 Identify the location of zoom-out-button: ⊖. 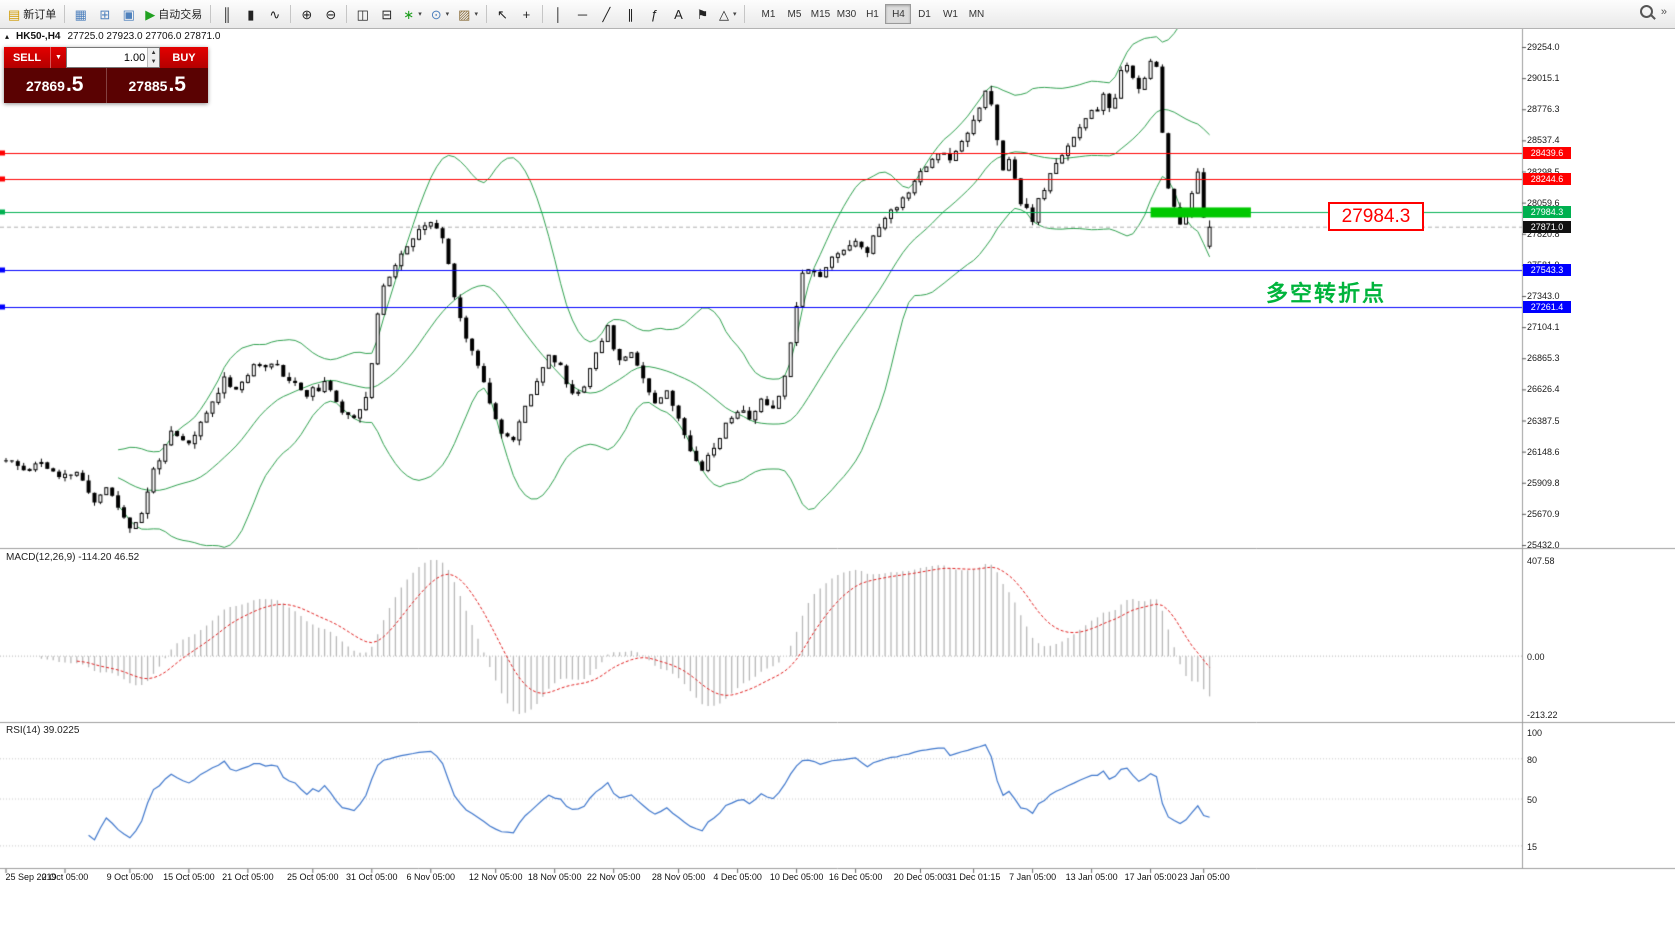
(330, 14).